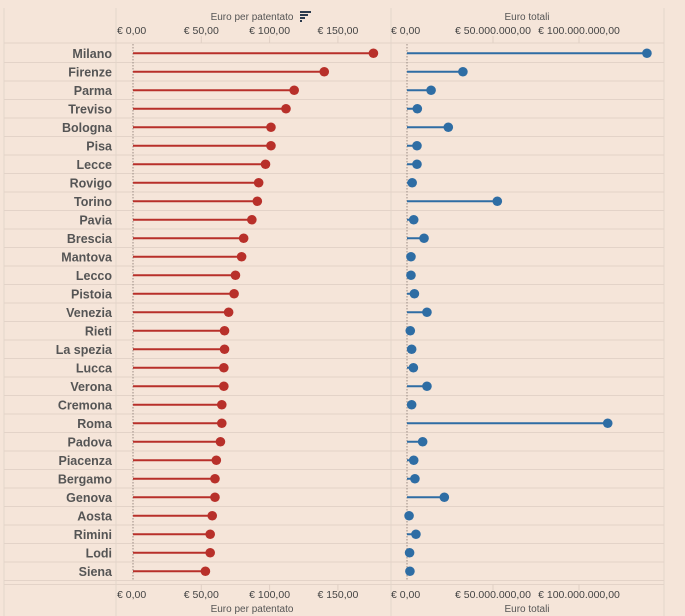  What do you see at coordinates (92, 294) in the screenshot?
I see `row-label: Pistoia` at bounding box center [92, 294].